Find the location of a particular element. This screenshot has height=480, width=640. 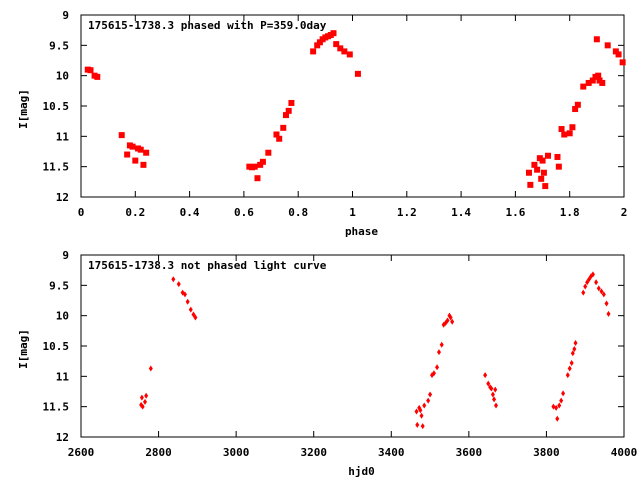

x-tick-label: 1.2 is located at coordinates (407, 212).